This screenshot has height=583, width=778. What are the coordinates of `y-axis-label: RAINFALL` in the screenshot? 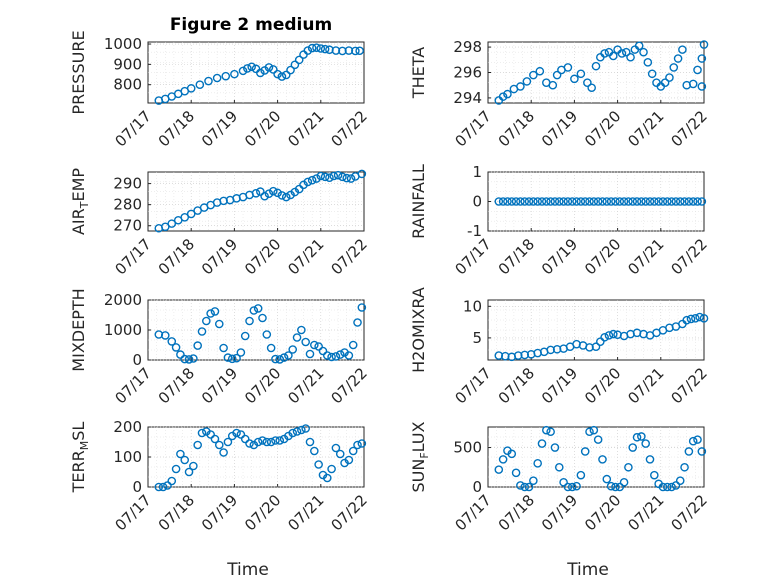 It's located at (418, 201).